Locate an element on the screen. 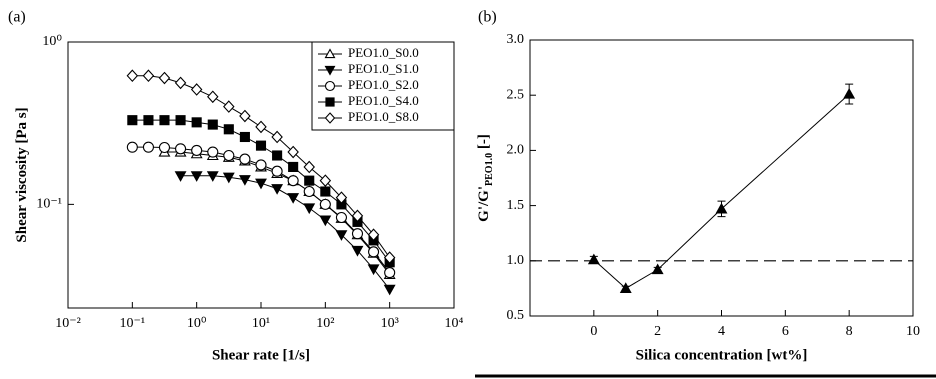 This screenshot has width=936, height=379. x-axis-label: Shear rate [1/s] is located at coordinates (261, 355).